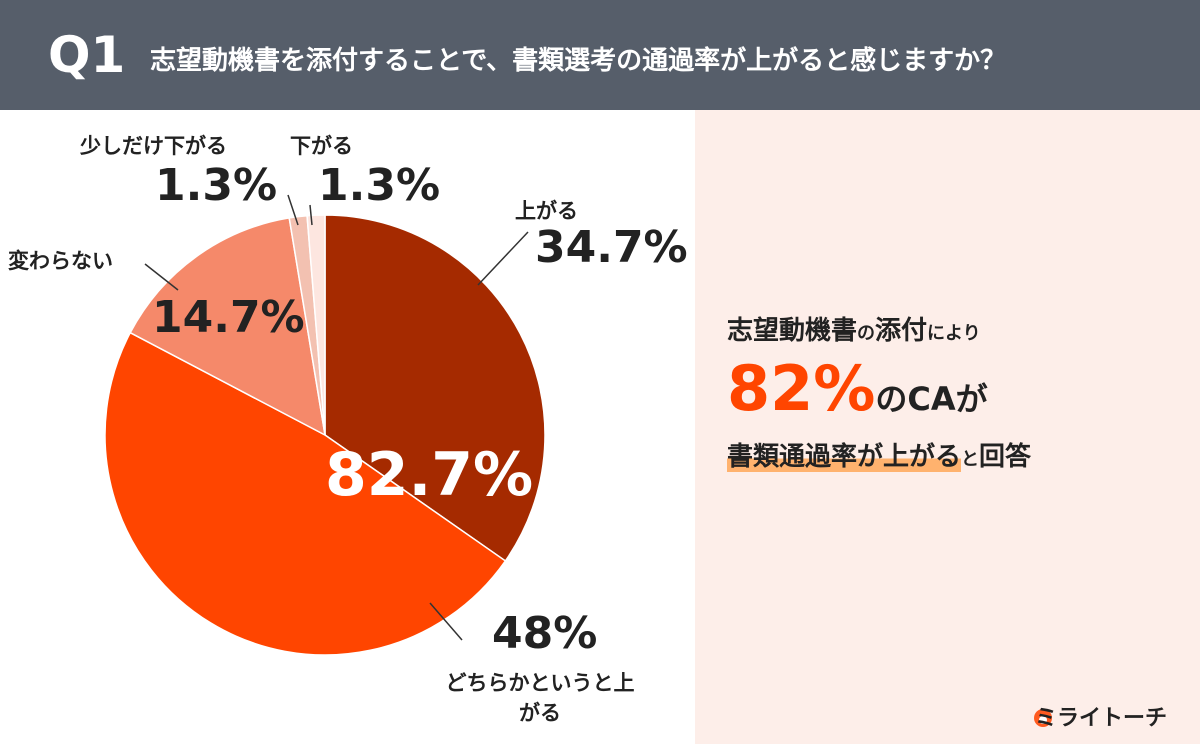  I want to click on summary-text: のCAが, so click(931, 399).